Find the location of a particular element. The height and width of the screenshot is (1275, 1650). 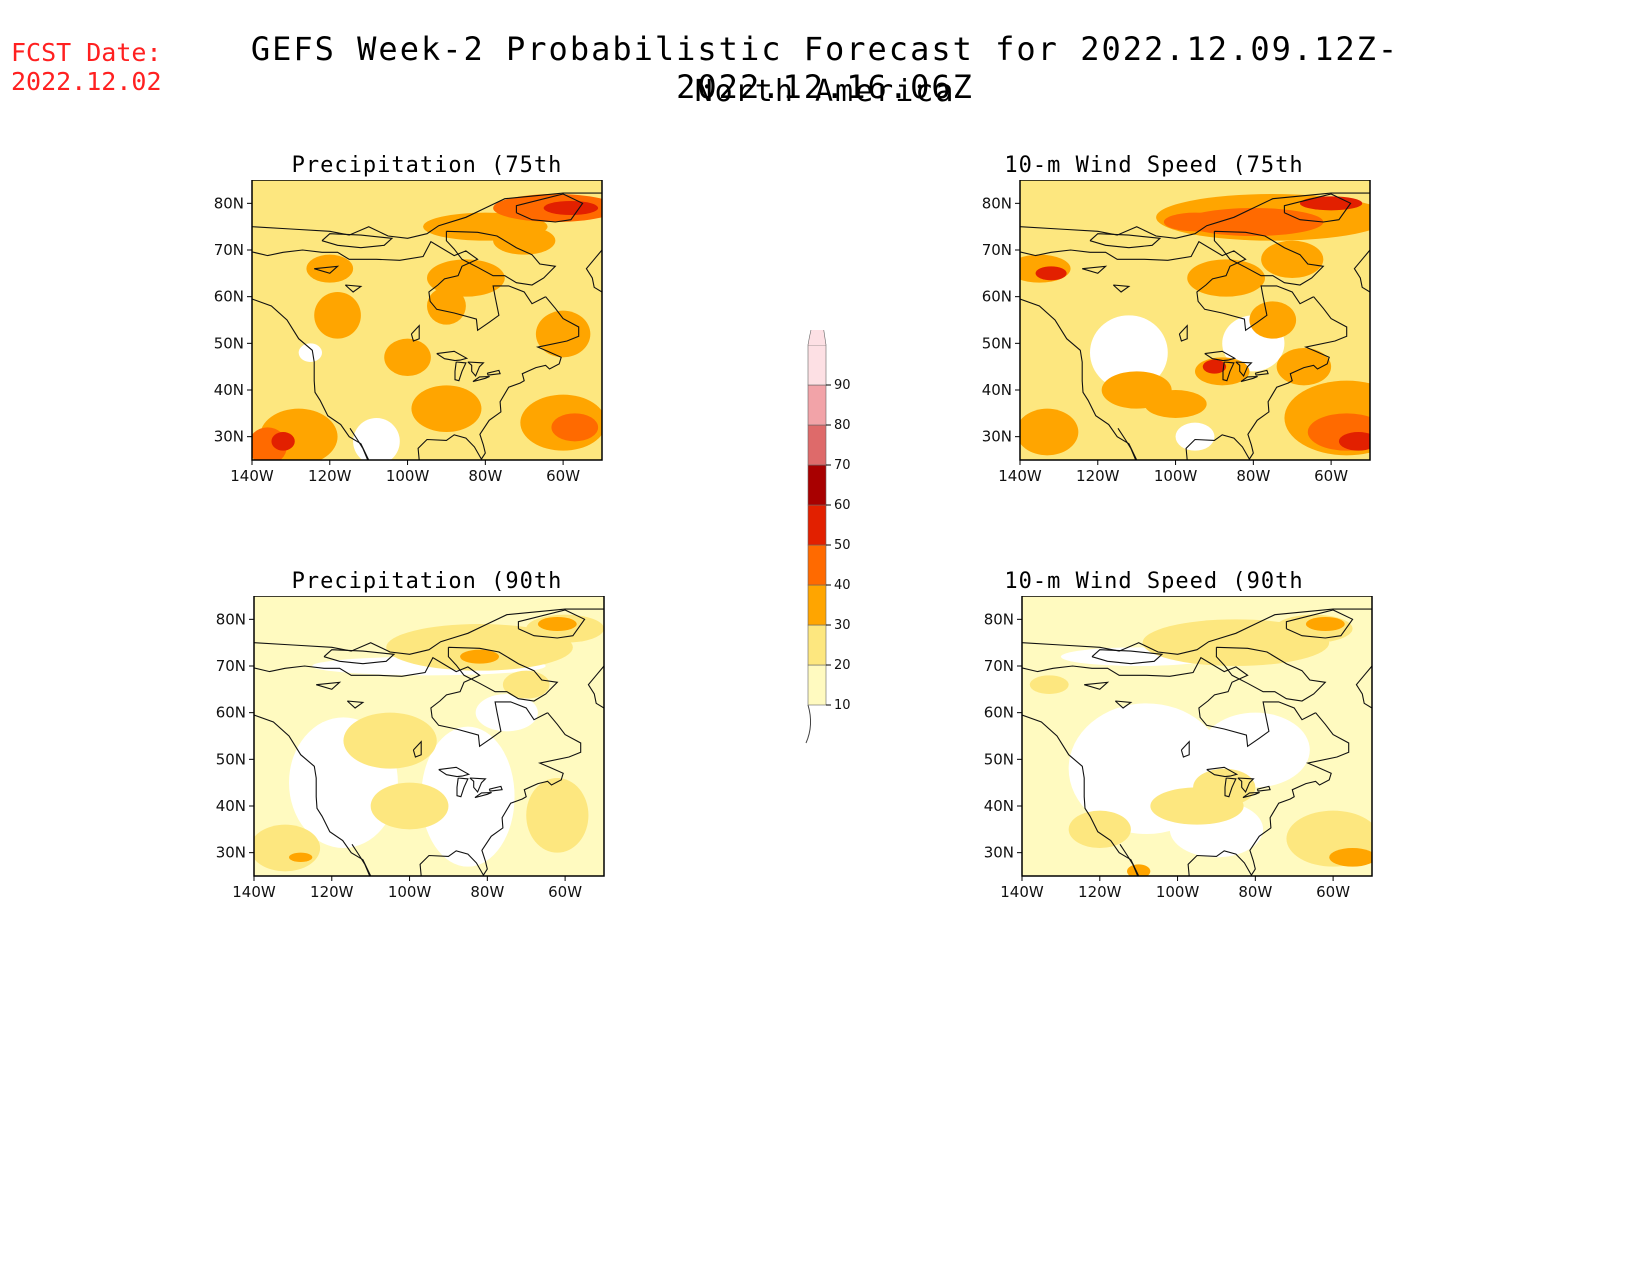

colorbar-label: 40 is located at coordinates (842, 585).